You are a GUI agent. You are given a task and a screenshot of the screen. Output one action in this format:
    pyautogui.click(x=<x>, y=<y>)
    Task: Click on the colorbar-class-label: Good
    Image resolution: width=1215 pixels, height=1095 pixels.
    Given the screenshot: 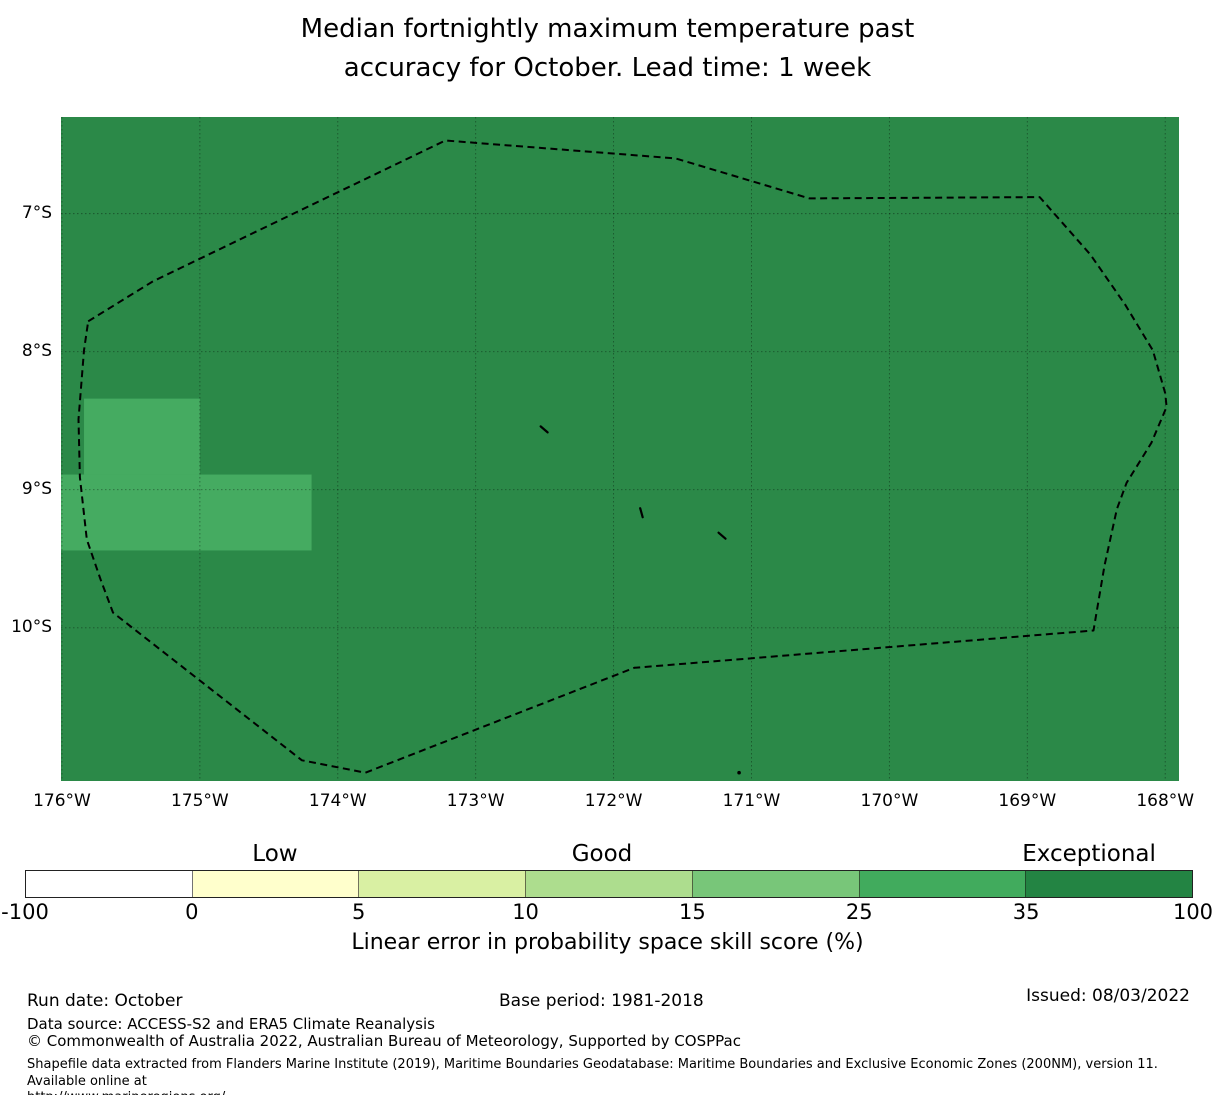 What is the action you would take?
    pyautogui.click(x=602, y=854)
    